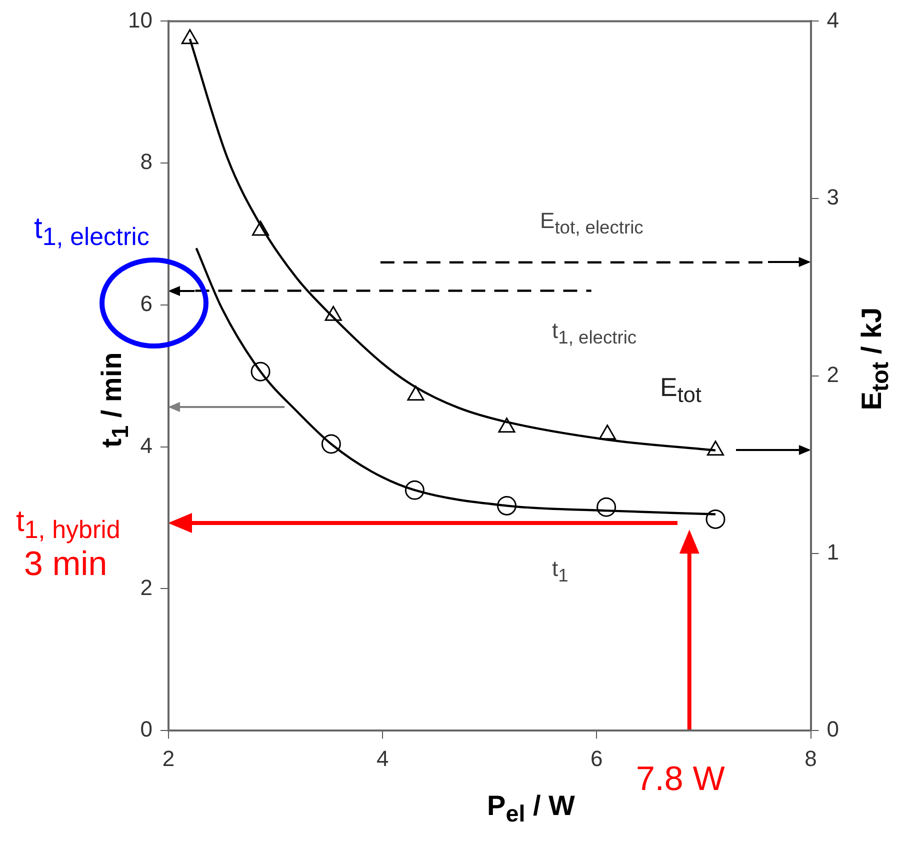 Image resolution: width=902 pixels, height=851 pixels. What do you see at coordinates (680, 779) in the screenshot?
I see `text: 7.8 W` at bounding box center [680, 779].